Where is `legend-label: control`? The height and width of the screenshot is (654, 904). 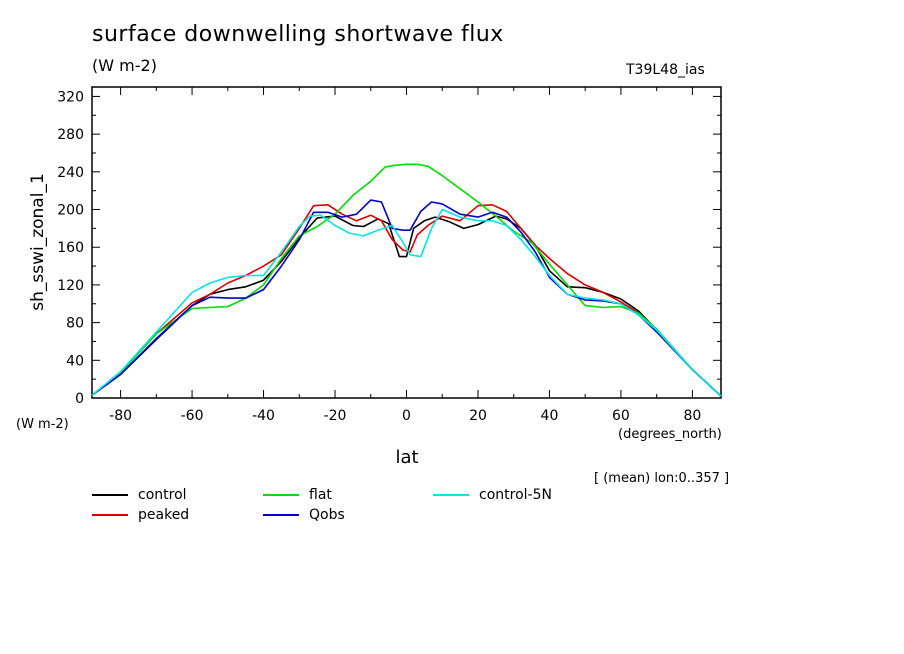
legend-label: control is located at coordinates (162, 495).